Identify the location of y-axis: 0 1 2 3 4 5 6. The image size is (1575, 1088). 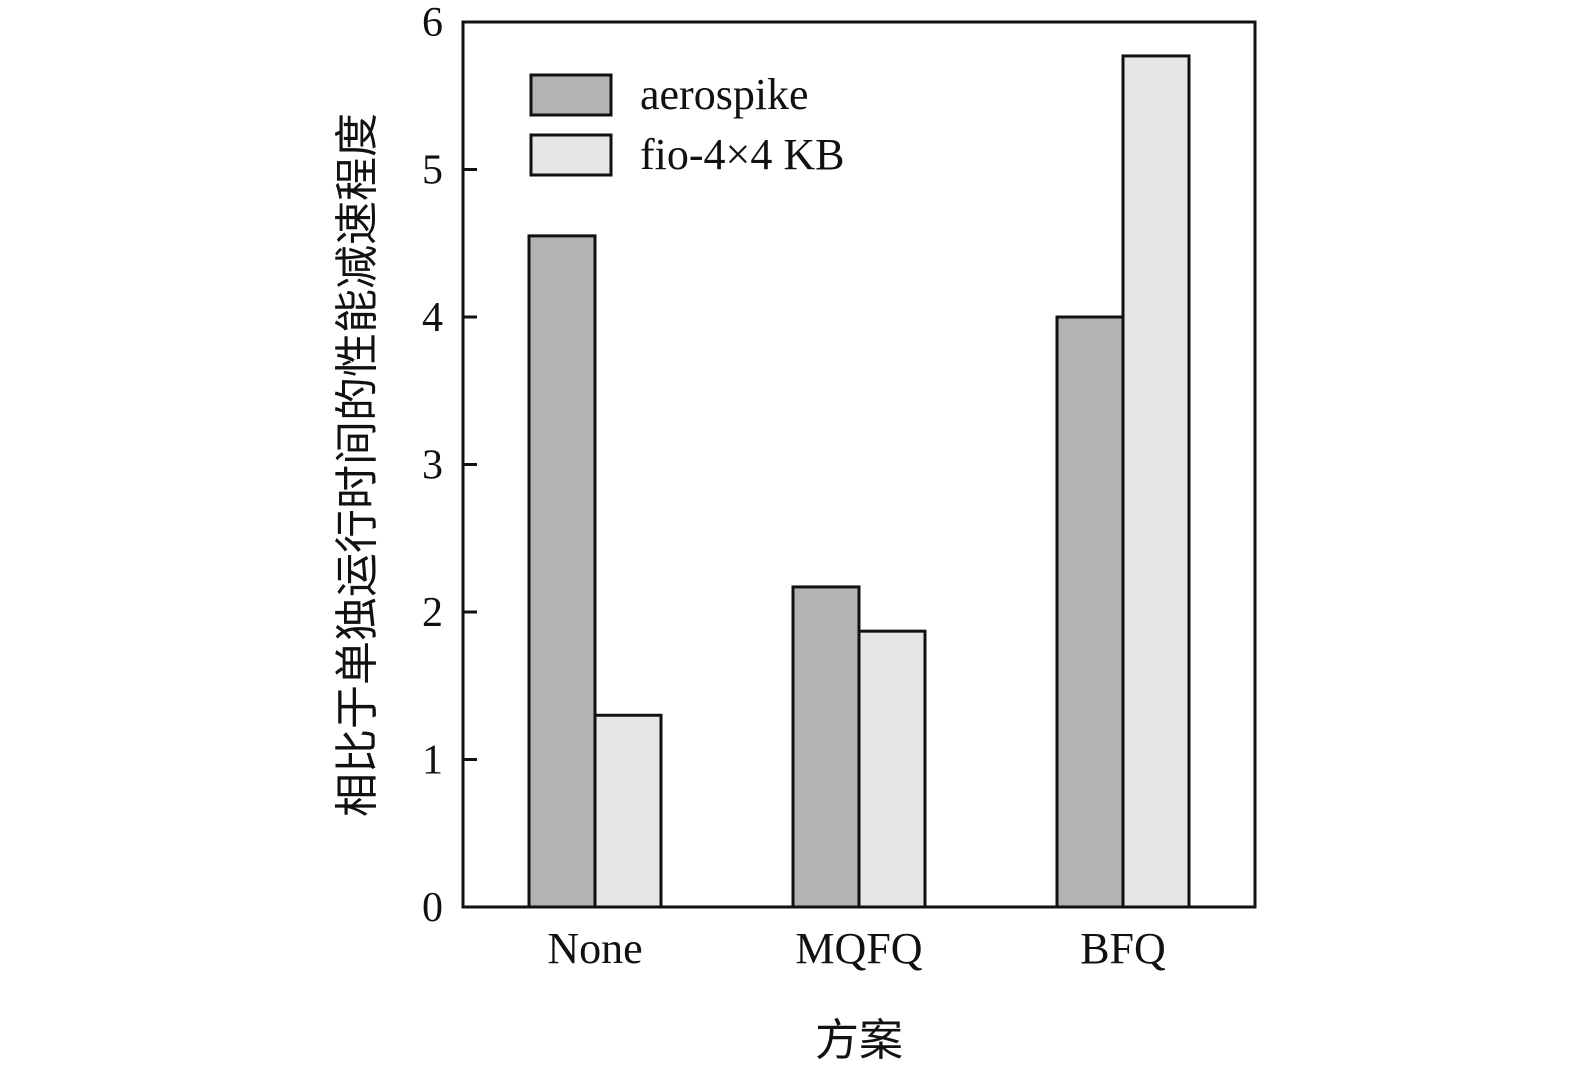
(449, 465).